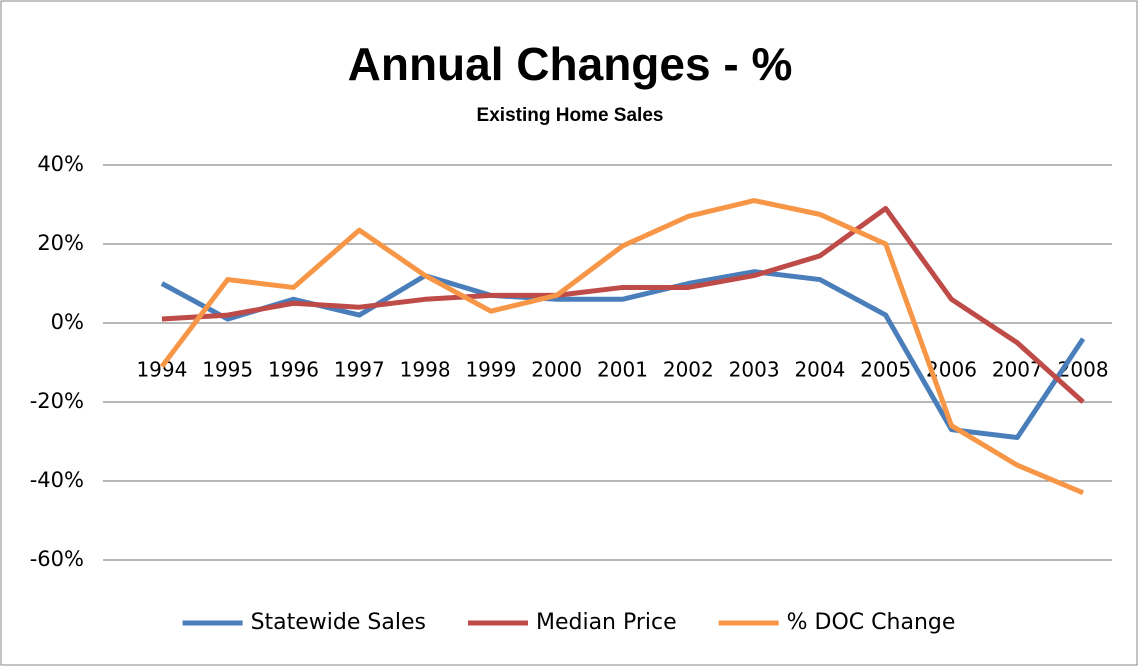 The width and height of the screenshot is (1140, 668). I want to click on x-tick-label: 2007, so click(1017, 370).